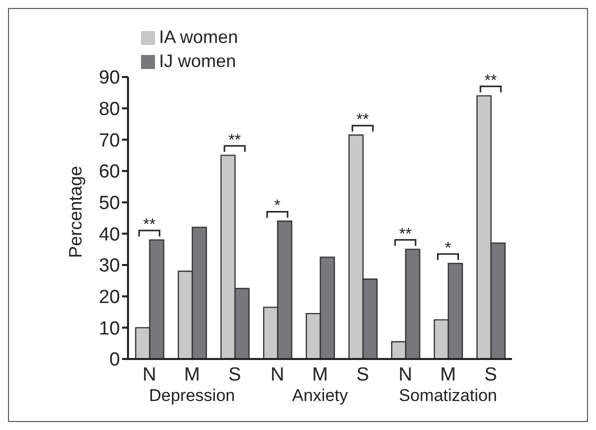  What do you see at coordinates (320, 396) in the screenshot?
I see `text: Anxiety` at bounding box center [320, 396].